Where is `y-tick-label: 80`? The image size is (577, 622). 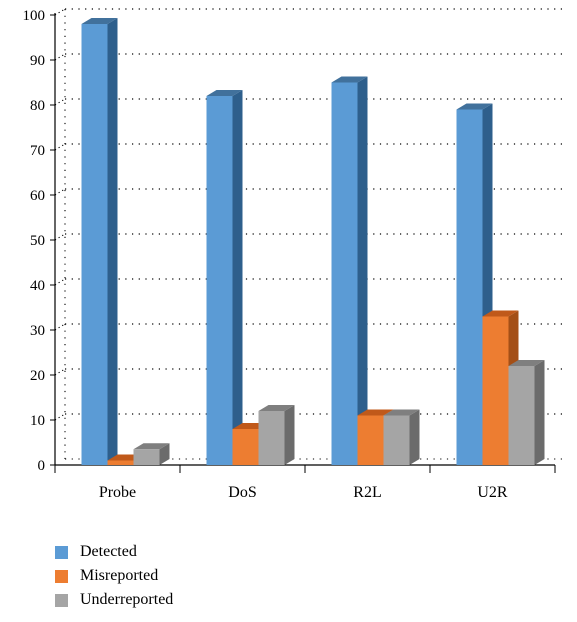 y-tick-label: 80 is located at coordinates (37, 106).